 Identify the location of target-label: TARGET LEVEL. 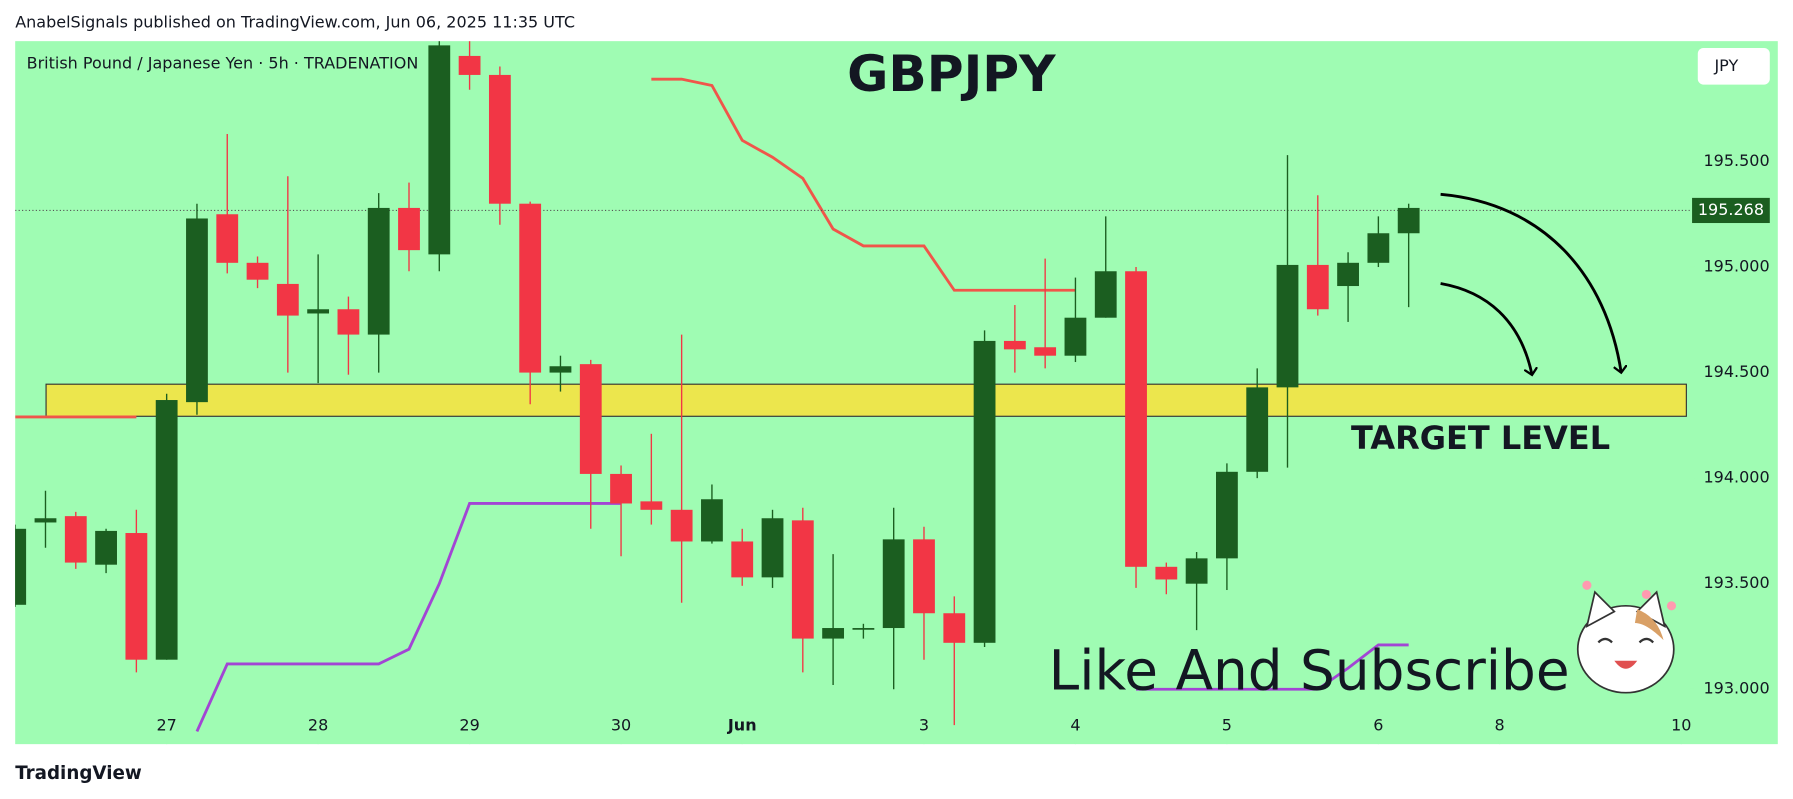
(1480, 438).